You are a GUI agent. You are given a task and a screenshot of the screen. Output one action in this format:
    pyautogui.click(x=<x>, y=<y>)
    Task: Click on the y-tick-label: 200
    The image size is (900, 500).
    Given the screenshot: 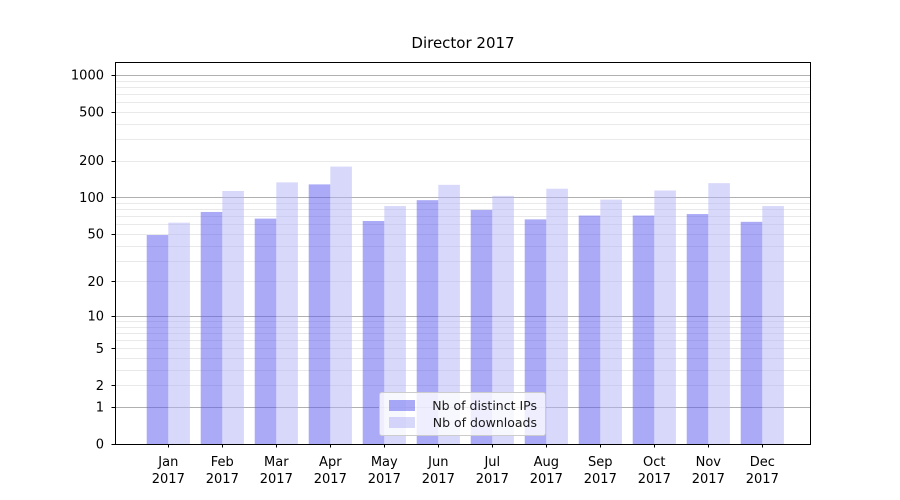 What is the action you would take?
    pyautogui.click(x=91, y=161)
    